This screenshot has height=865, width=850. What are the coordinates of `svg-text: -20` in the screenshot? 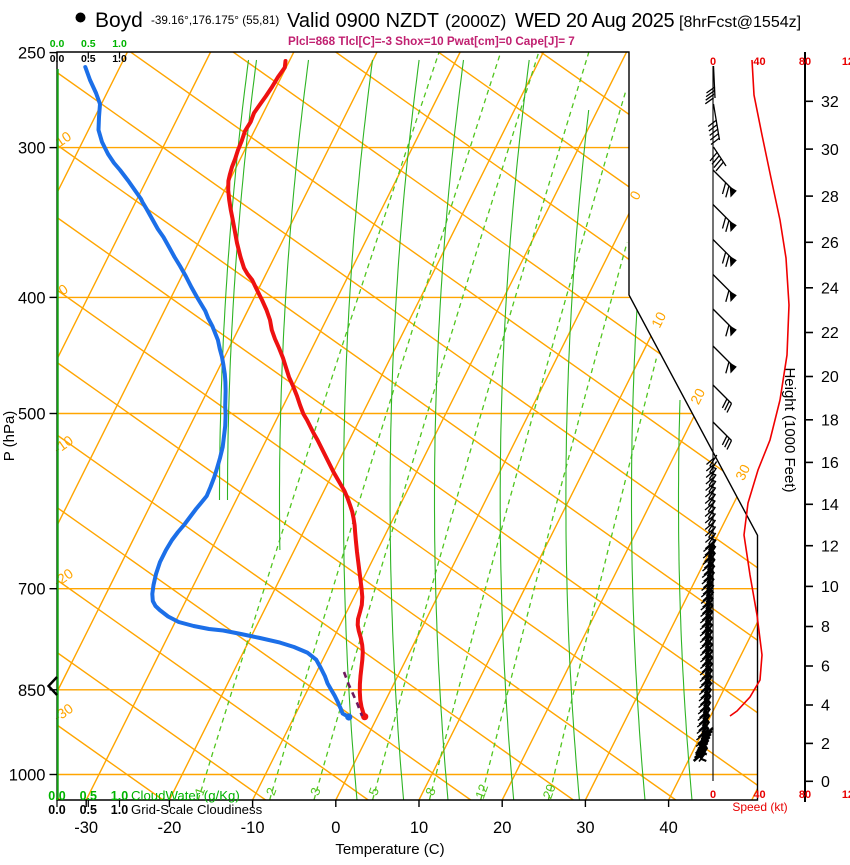 It's located at (169, 828).